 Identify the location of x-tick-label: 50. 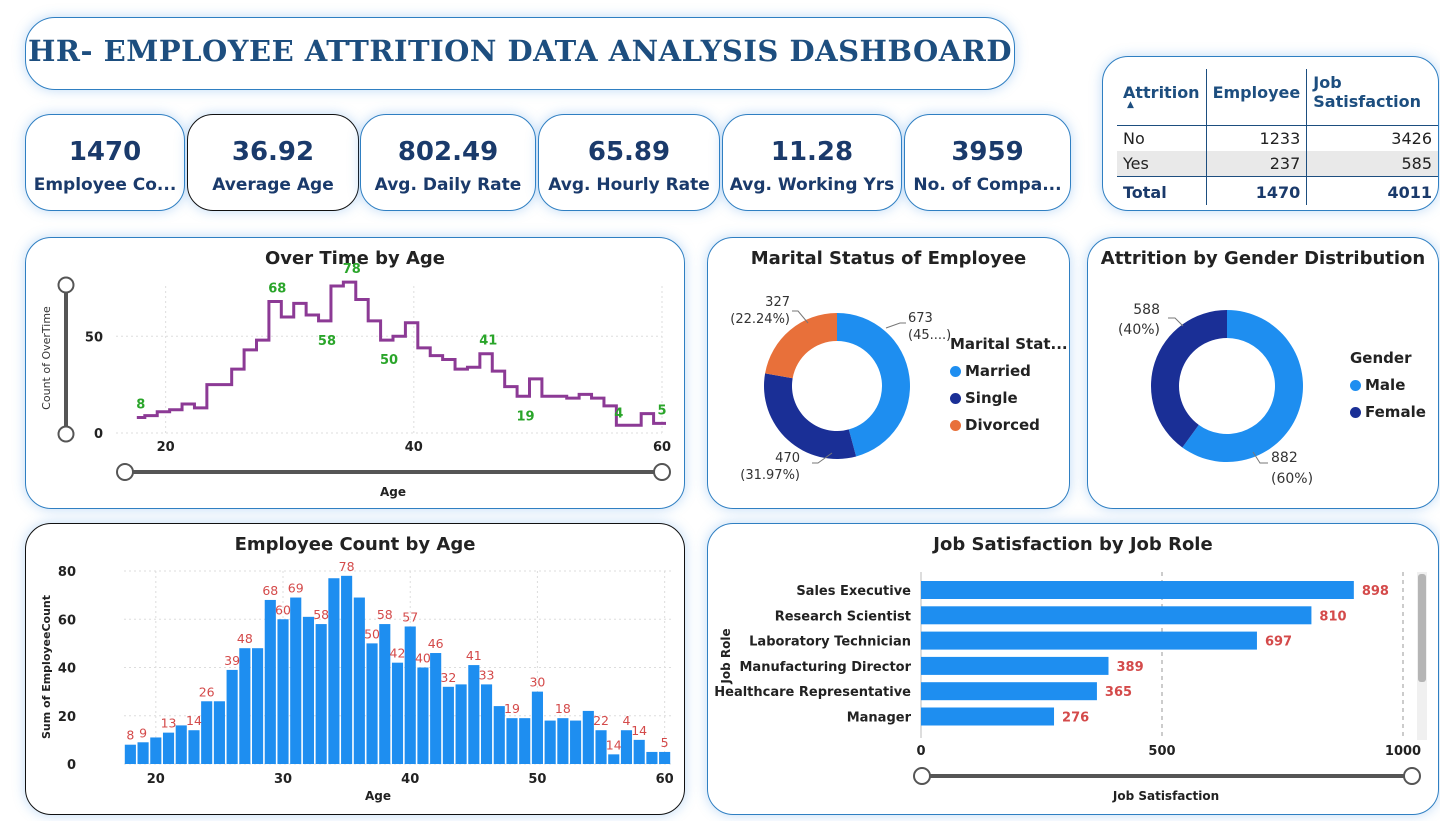
(537, 779).